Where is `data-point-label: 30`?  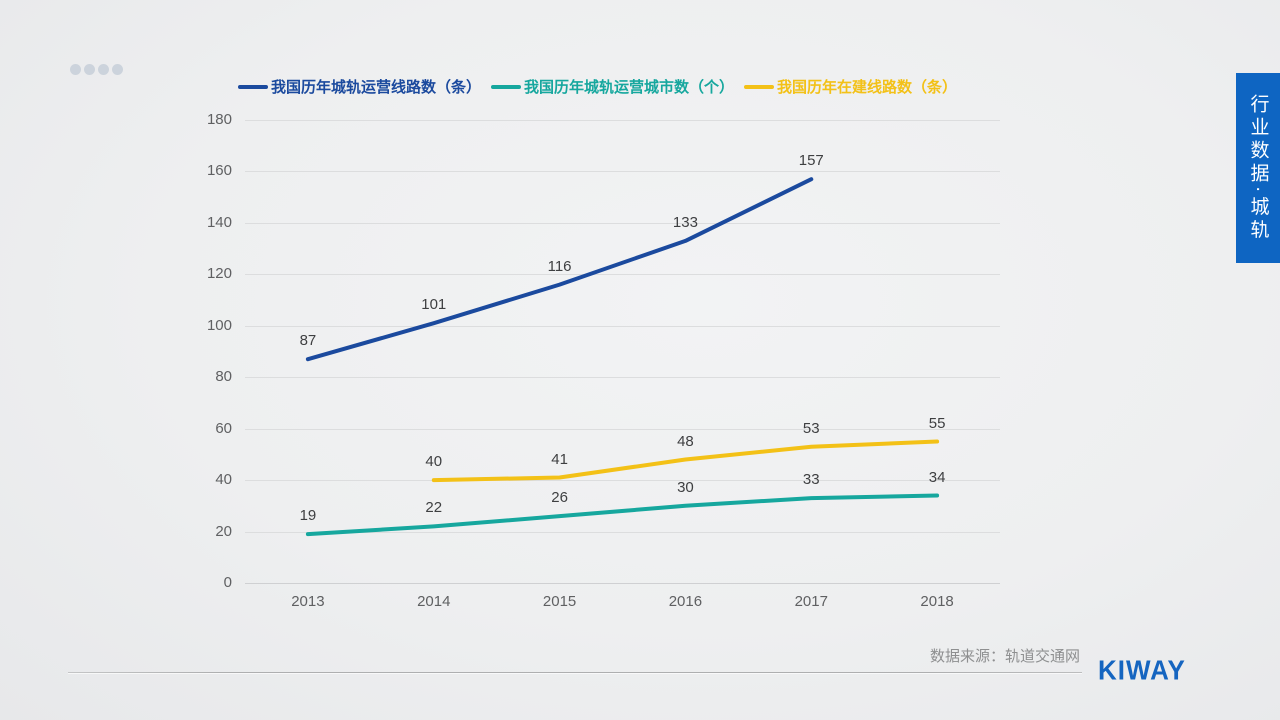
data-point-label: 30 is located at coordinates (685, 487).